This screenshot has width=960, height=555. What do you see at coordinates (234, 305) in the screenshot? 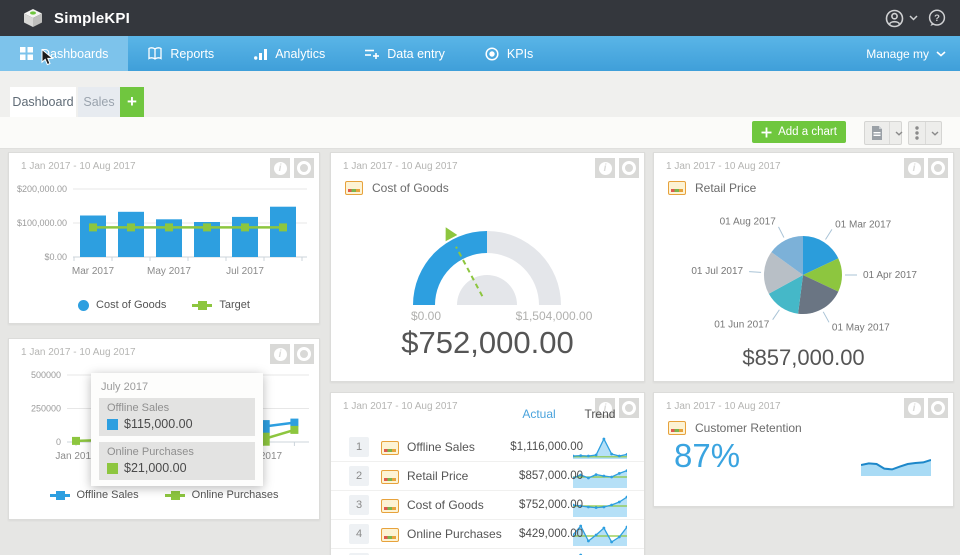
I see `legend-label: Target` at bounding box center [234, 305].